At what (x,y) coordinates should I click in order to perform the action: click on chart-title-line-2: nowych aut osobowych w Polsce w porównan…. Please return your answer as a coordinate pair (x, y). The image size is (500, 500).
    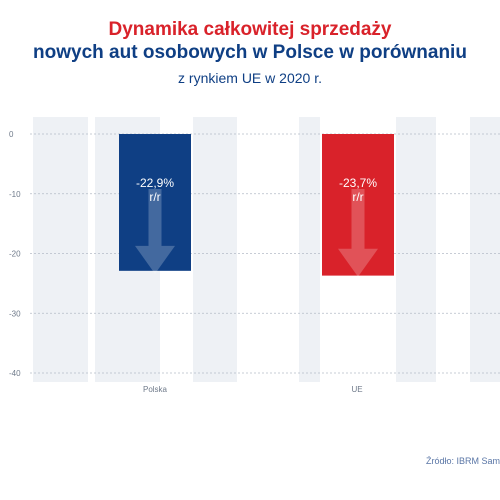
    Looking at the image, I should click on (250, 52).